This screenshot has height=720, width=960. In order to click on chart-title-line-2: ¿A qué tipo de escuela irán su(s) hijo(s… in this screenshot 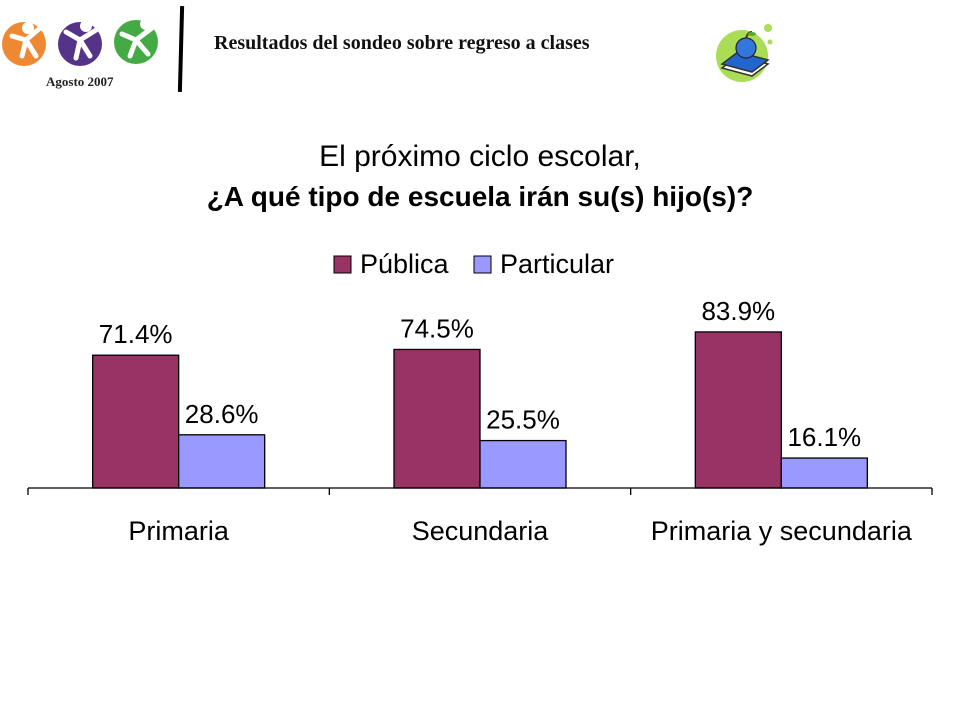, I will do `click(480, 196)`.